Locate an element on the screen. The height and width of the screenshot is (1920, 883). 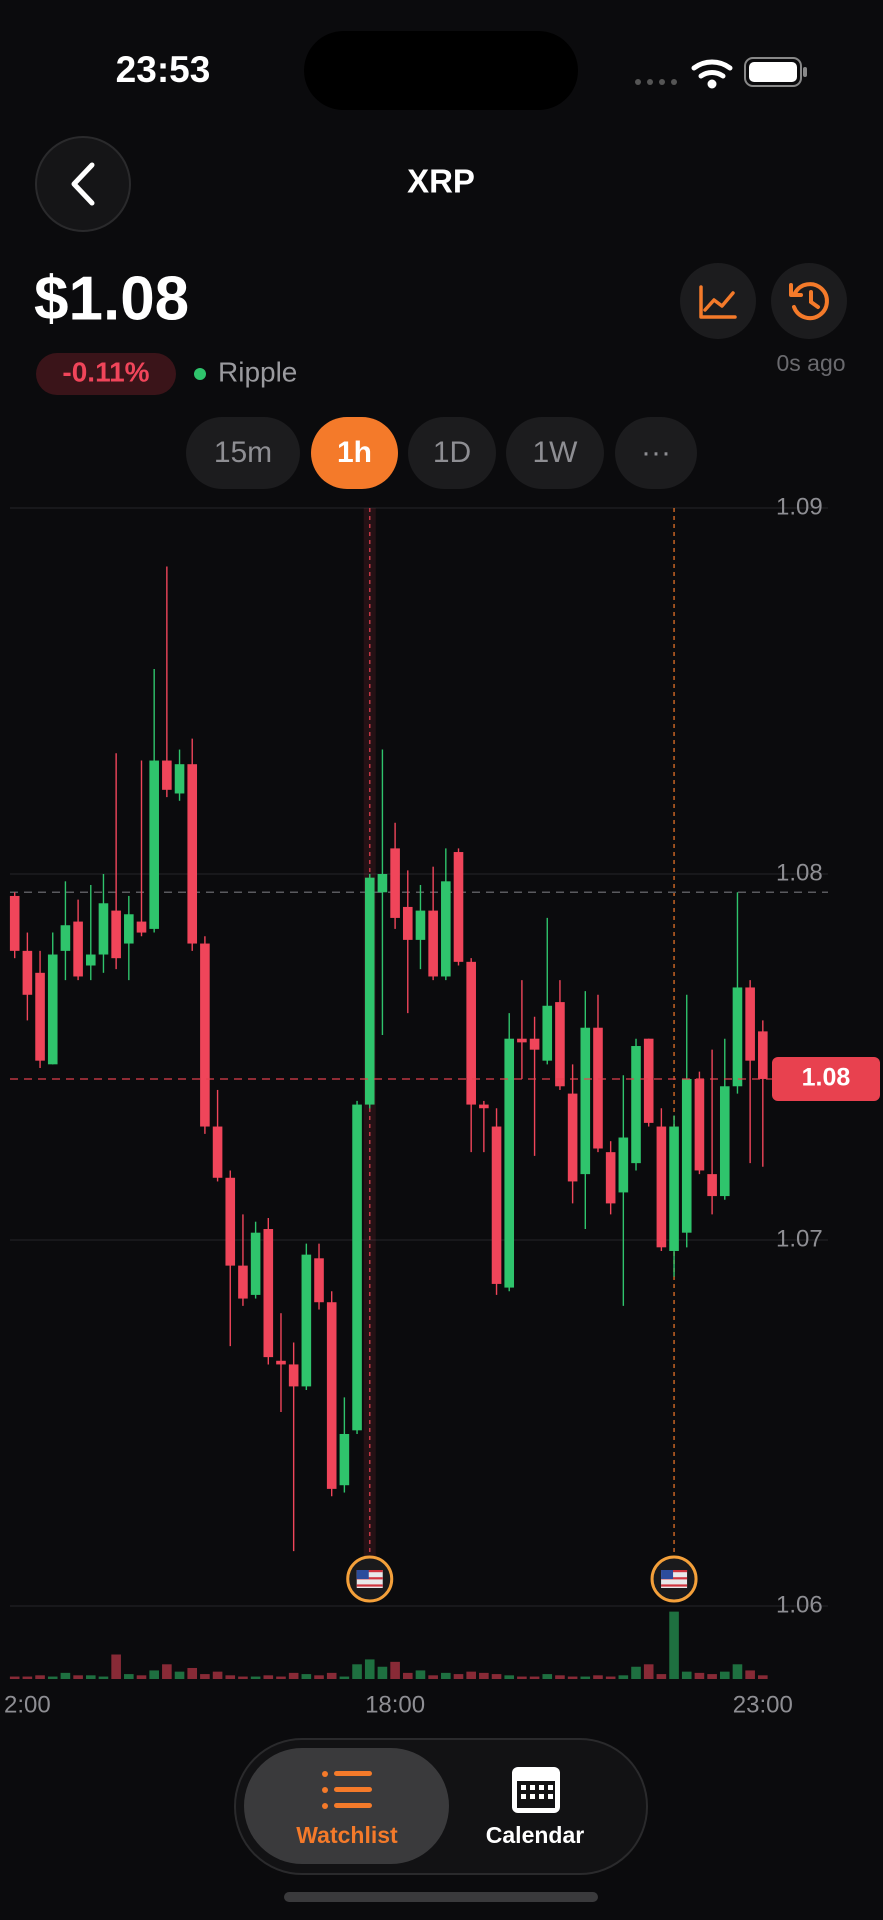
status-time: 23:53 is located at coordinates (163, 69).